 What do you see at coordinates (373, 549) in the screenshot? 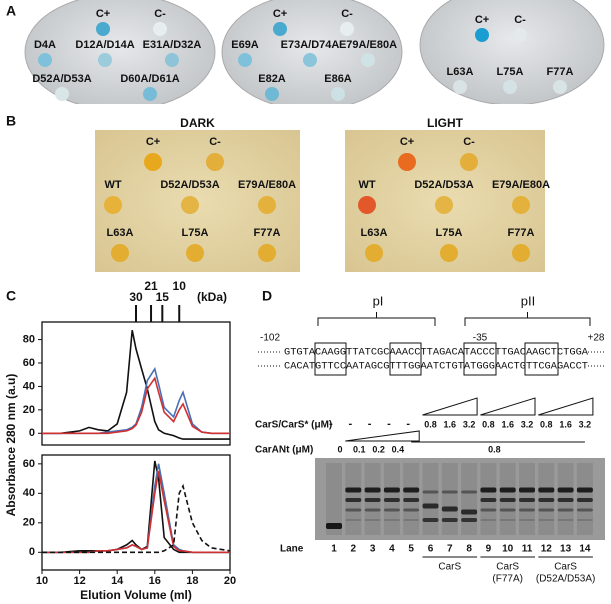
I see `label: 3` at bounding box center [373, 549].